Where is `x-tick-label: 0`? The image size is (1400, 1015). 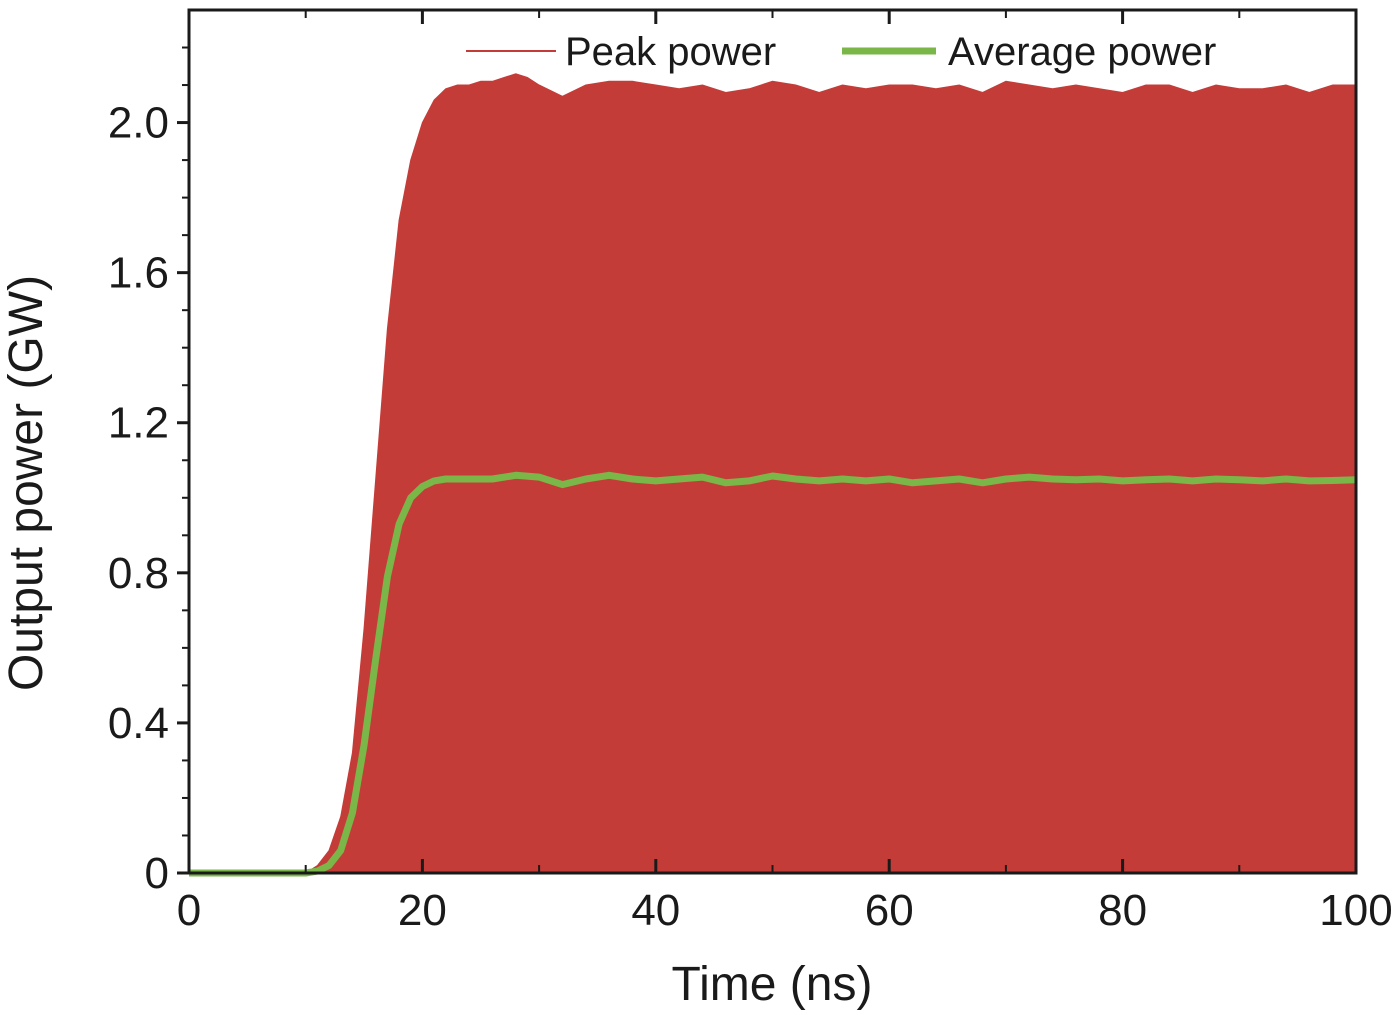 x-tick-label: 0 is located at coordinates (189, 910).